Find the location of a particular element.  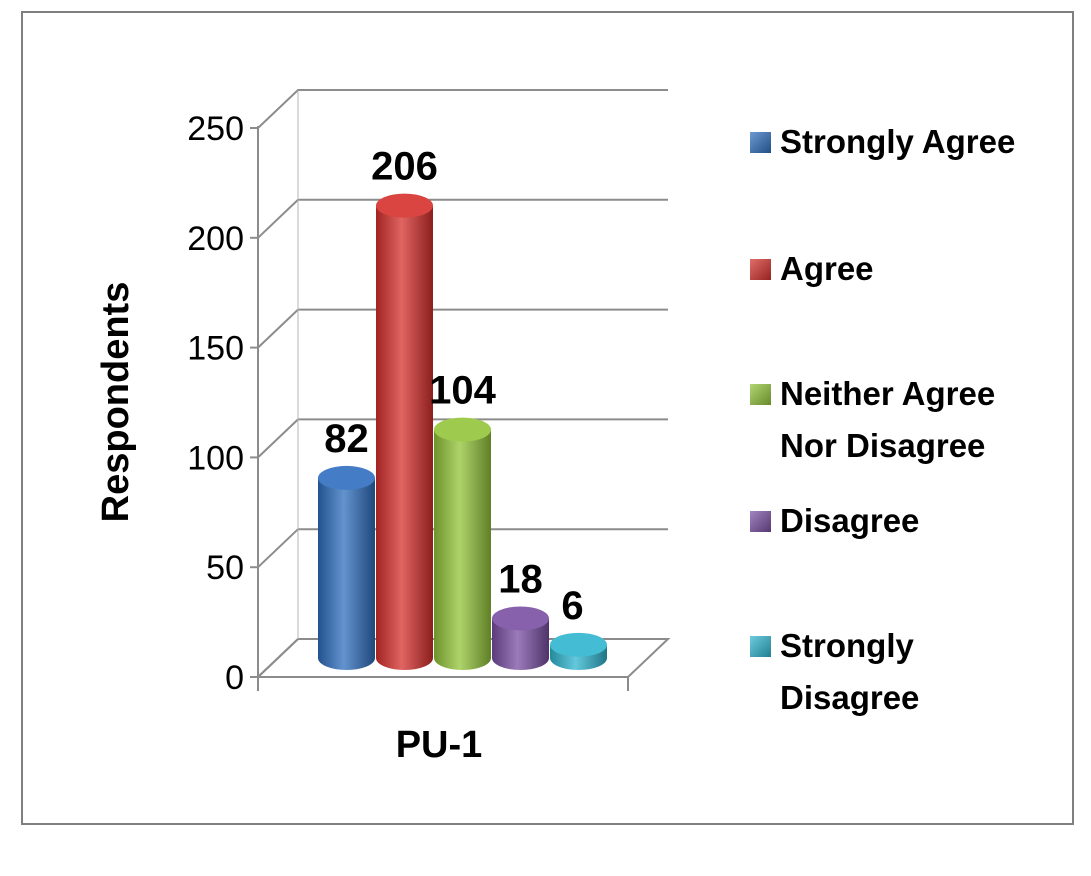

bar-agree is located at coordinates (404, 431).